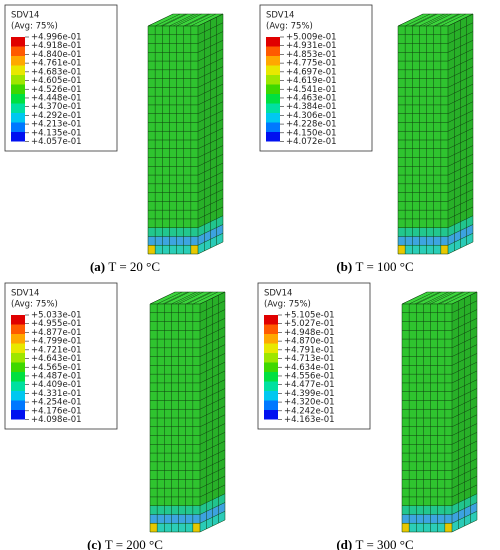 This screenshot has height=550, width=500. What do you see at coordinates (384, 543) in the screenshot?
I see `caption-text: T = 300 °C` at bounding box center [384, 543].